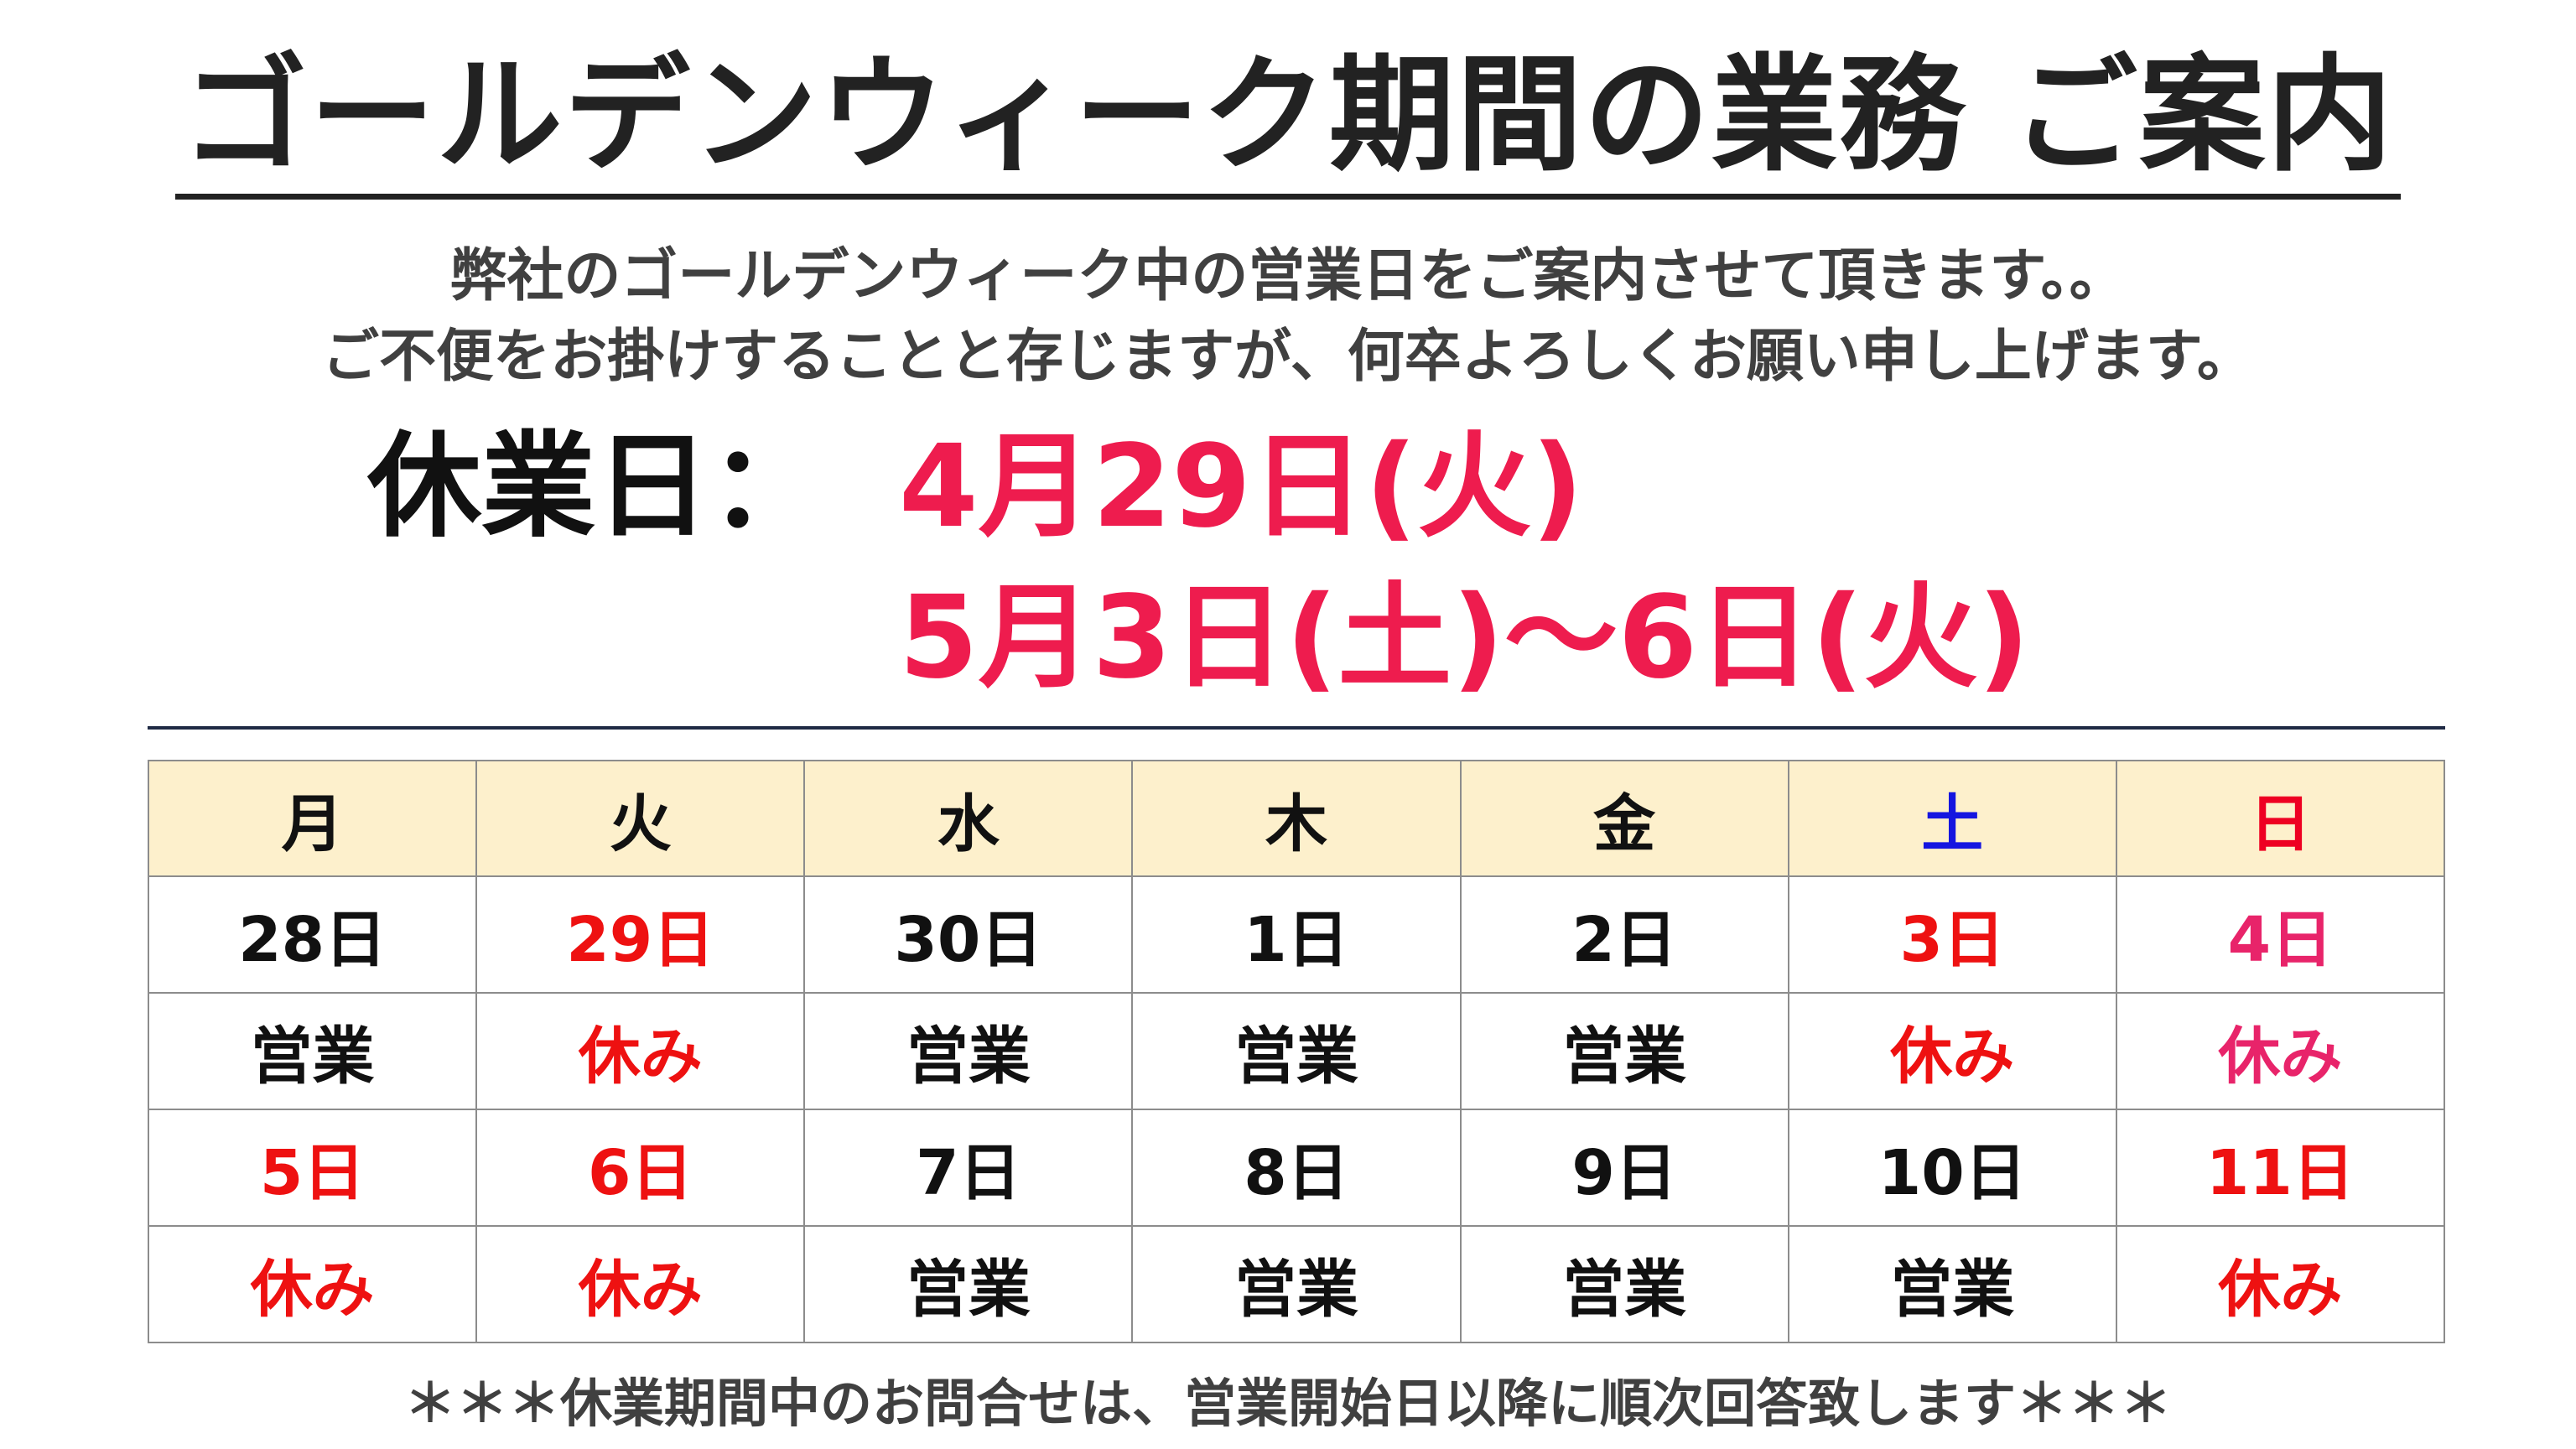  Describe the element at coordinates (969, 1168) in the screenshot. I see `date-cell: 7日` at that location.